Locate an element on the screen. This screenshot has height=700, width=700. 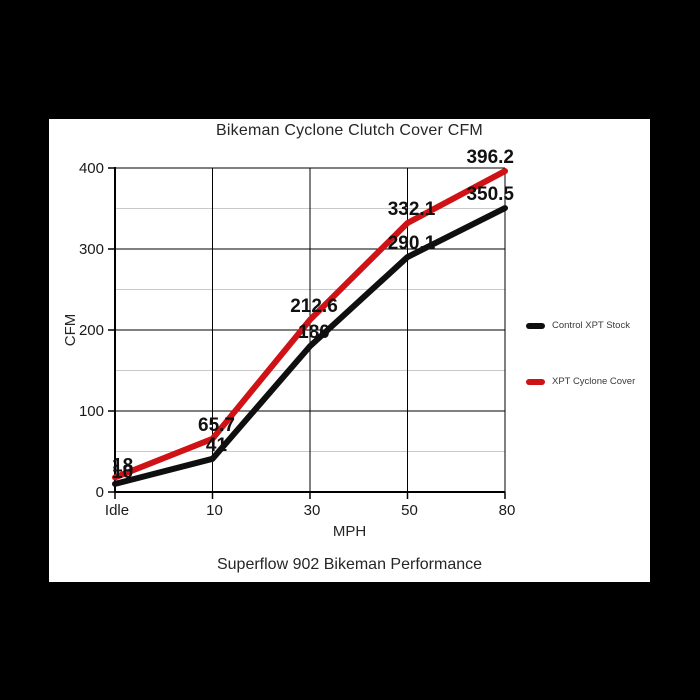
data-label: 290.1 is located at coordinates (412, 243).